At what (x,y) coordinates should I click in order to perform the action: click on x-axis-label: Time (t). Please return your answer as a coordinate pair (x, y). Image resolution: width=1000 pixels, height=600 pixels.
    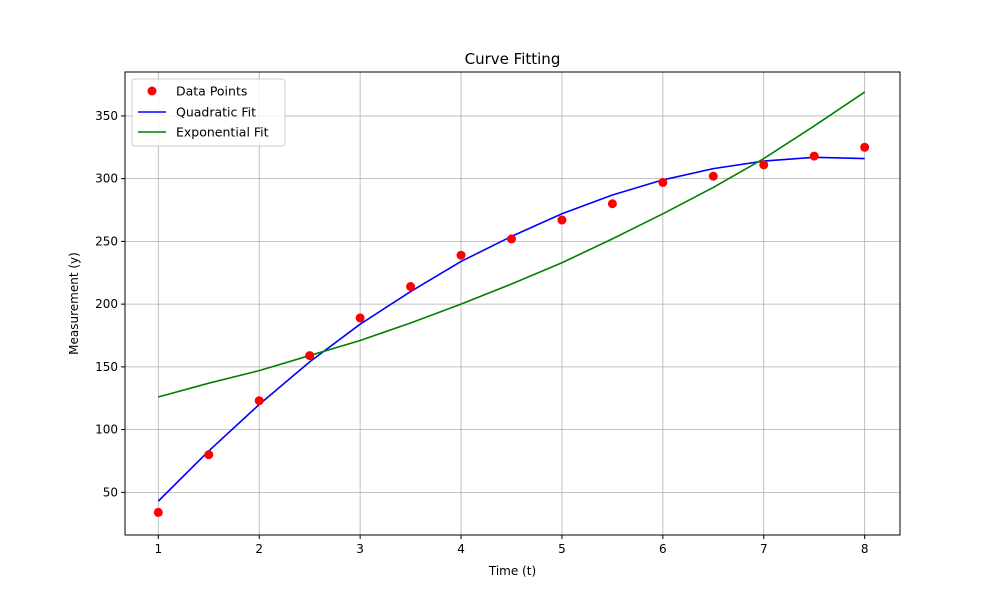
    Looking at the image, I should click on (512, 571).